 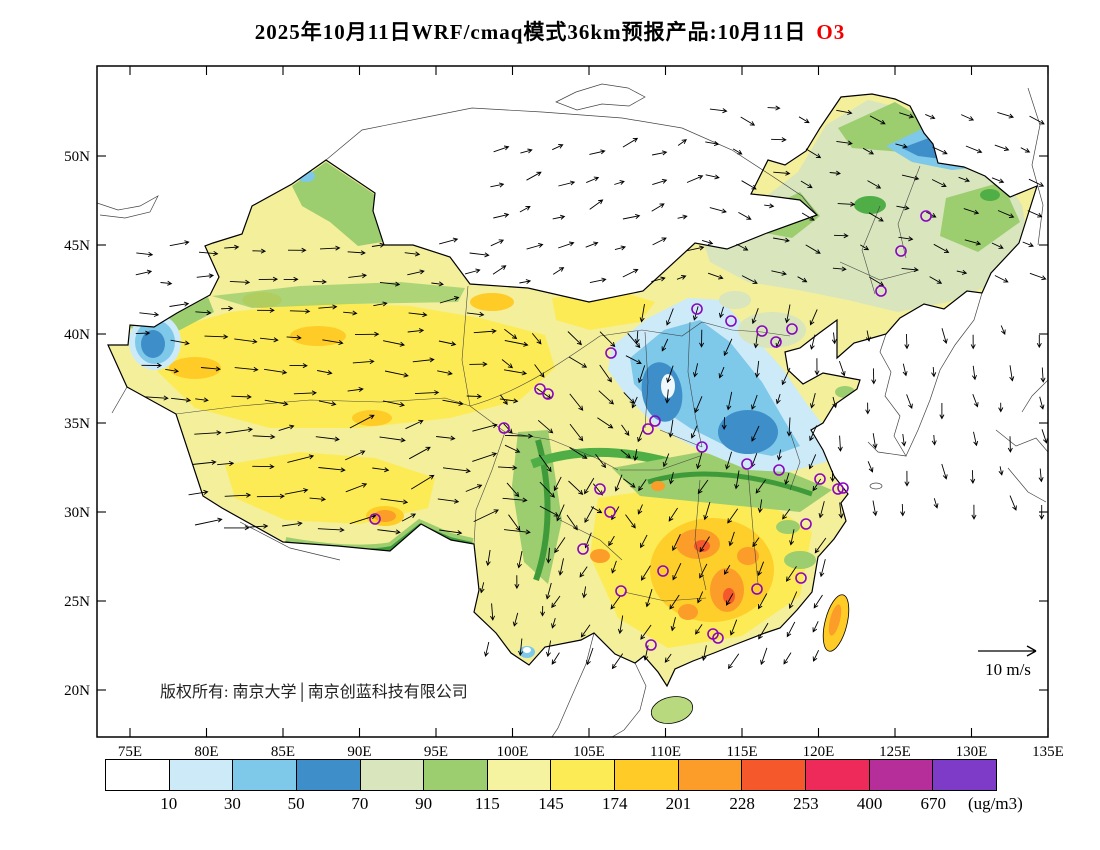 What do you see at coordinates (678, 803) in the screenshot?
I see `colorbar-tick-label: 201` at bounding box center [678, 803].